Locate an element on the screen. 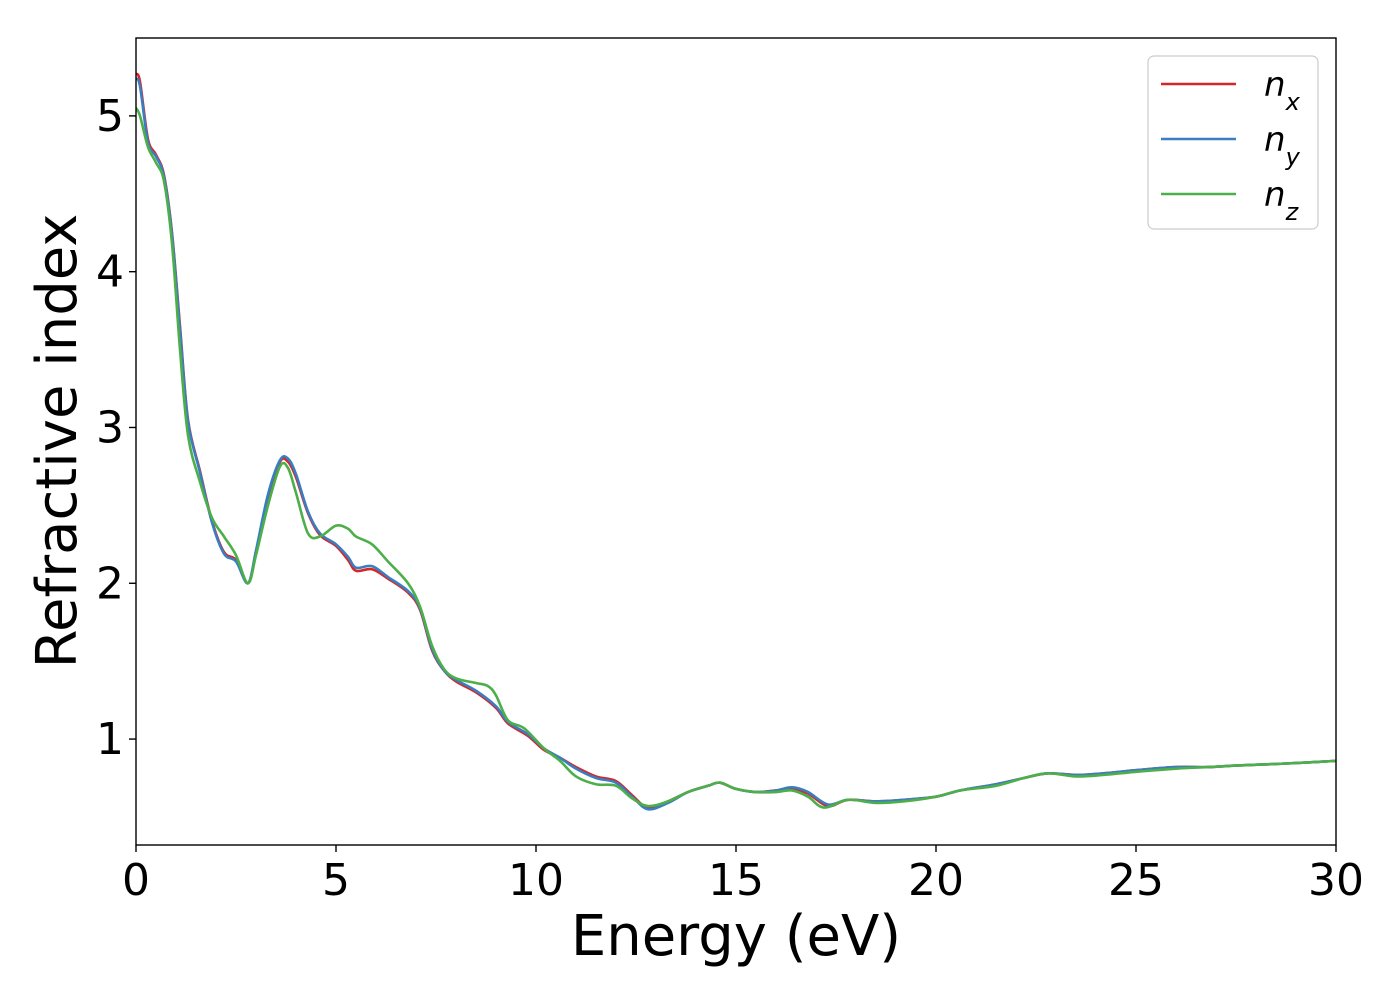 The height and width of the screenshot is (1000, 1400). x-tick-label: 25 is located at coordinates (1136, 880).